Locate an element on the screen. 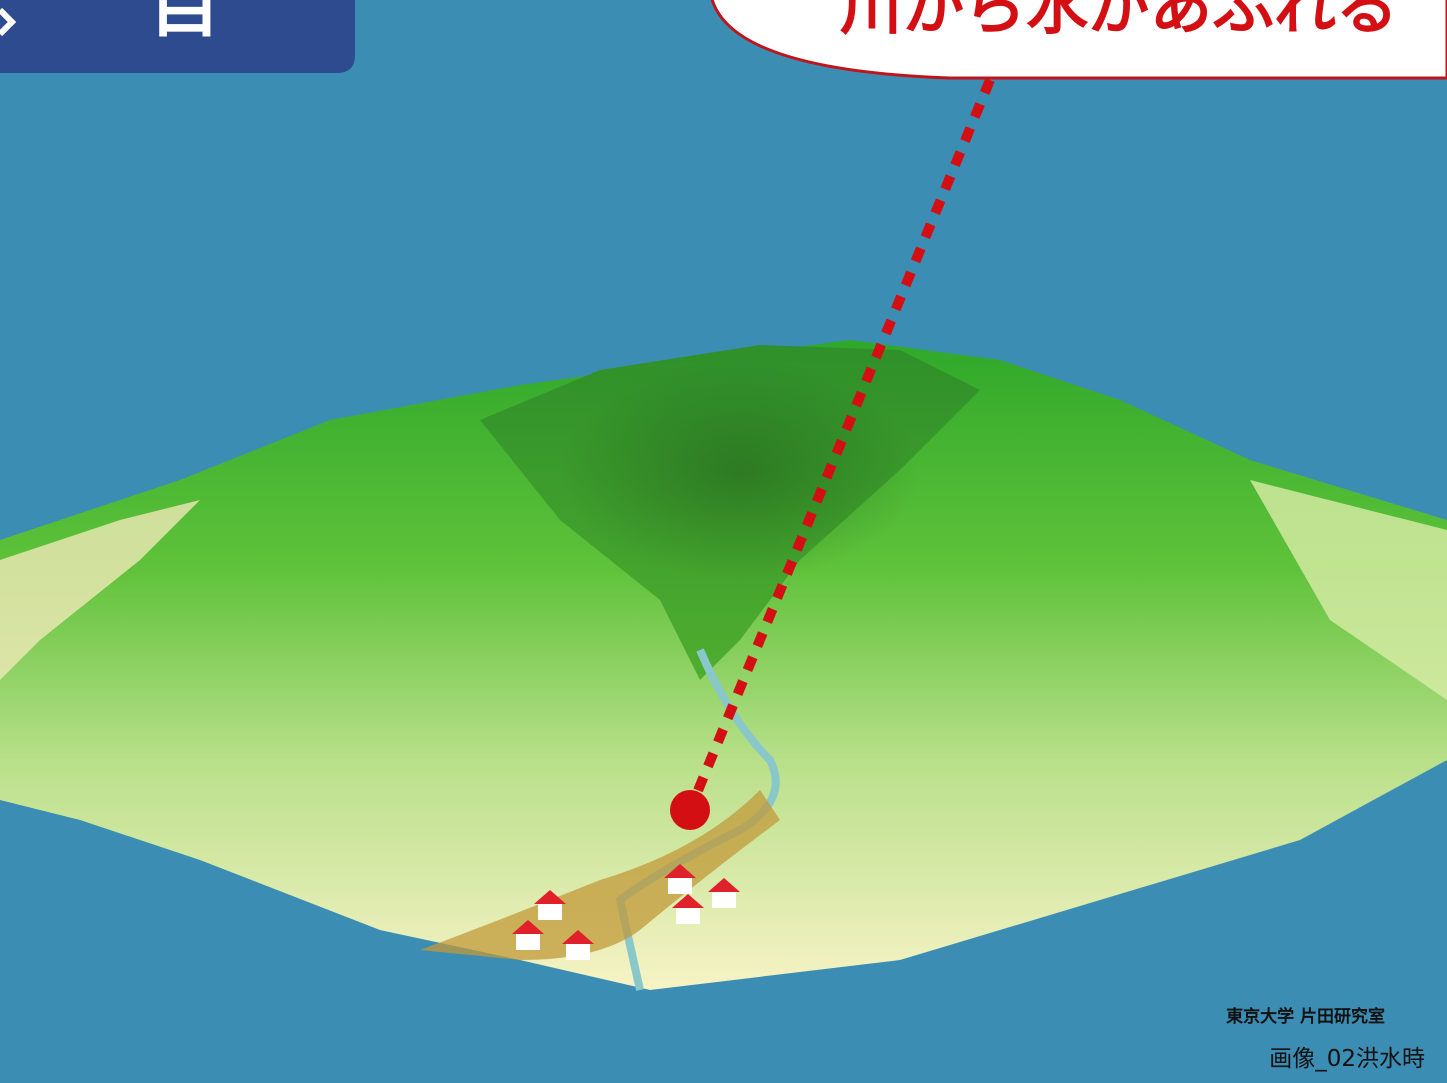 This screenshot has width=1447, height=1083. debris is located at coordinates (600, 875).